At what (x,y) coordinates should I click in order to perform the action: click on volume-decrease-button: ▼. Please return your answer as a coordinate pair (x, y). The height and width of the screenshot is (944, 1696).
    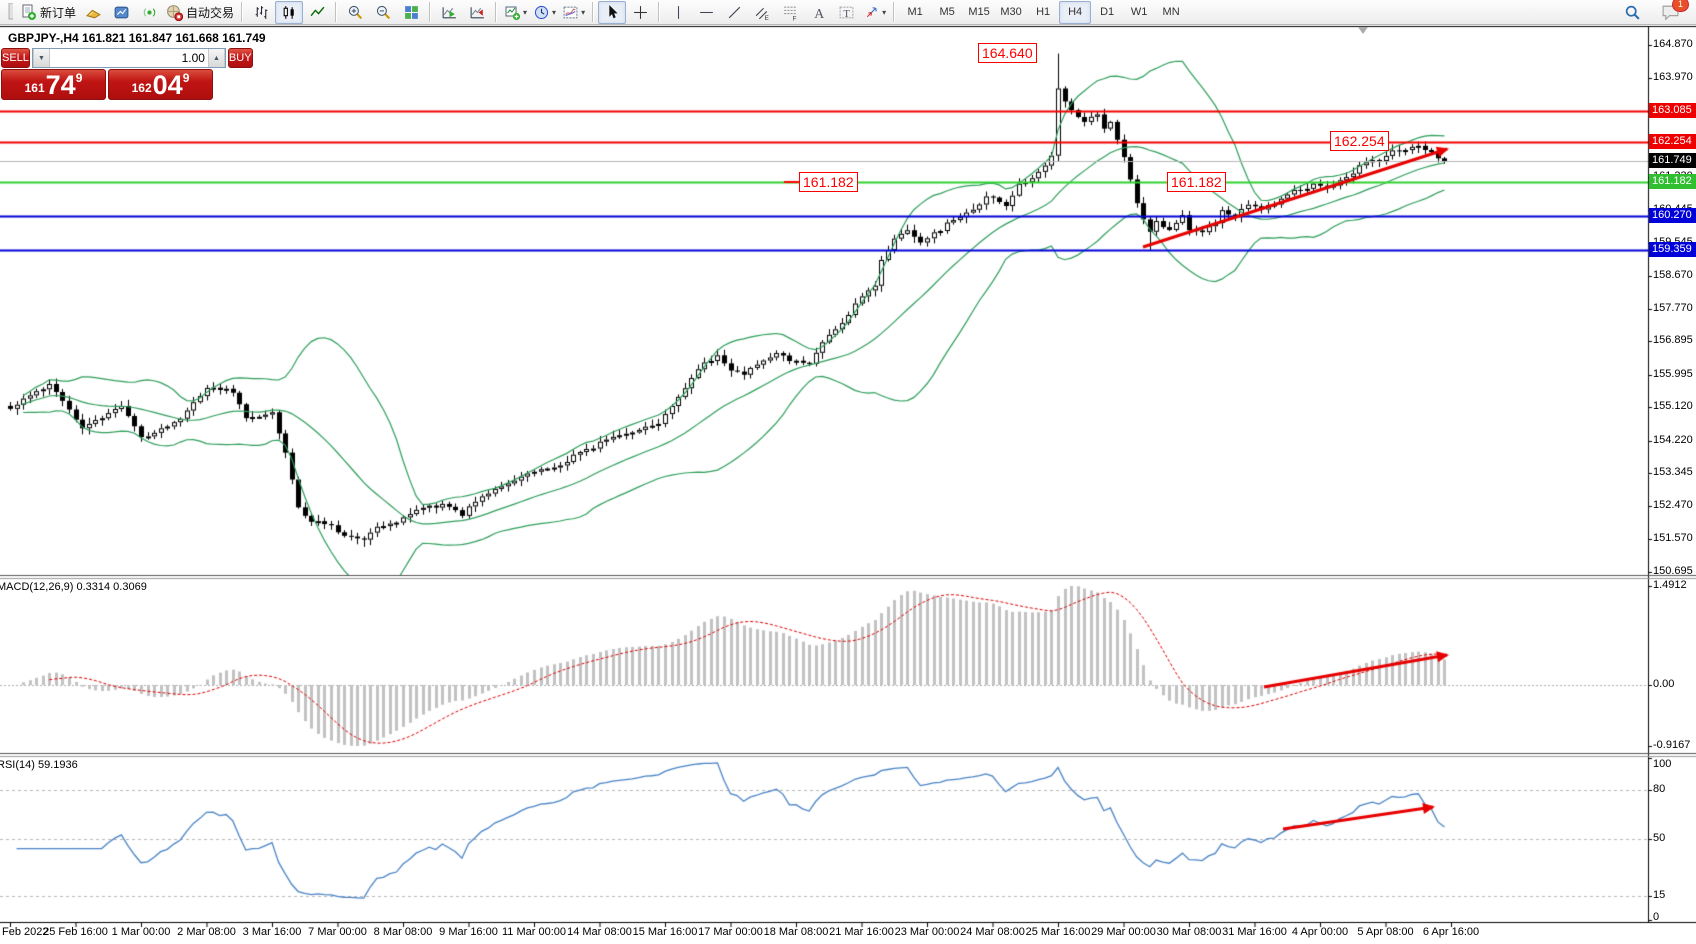
    Looking at the image, I should click on (41, 58).